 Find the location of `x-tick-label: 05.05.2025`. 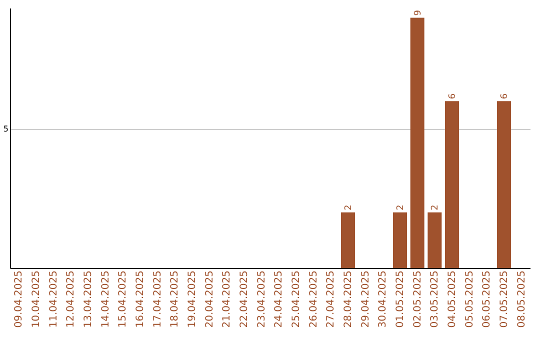

x-tick-label: 05.05.2025 is located at coordinates (470, 299).